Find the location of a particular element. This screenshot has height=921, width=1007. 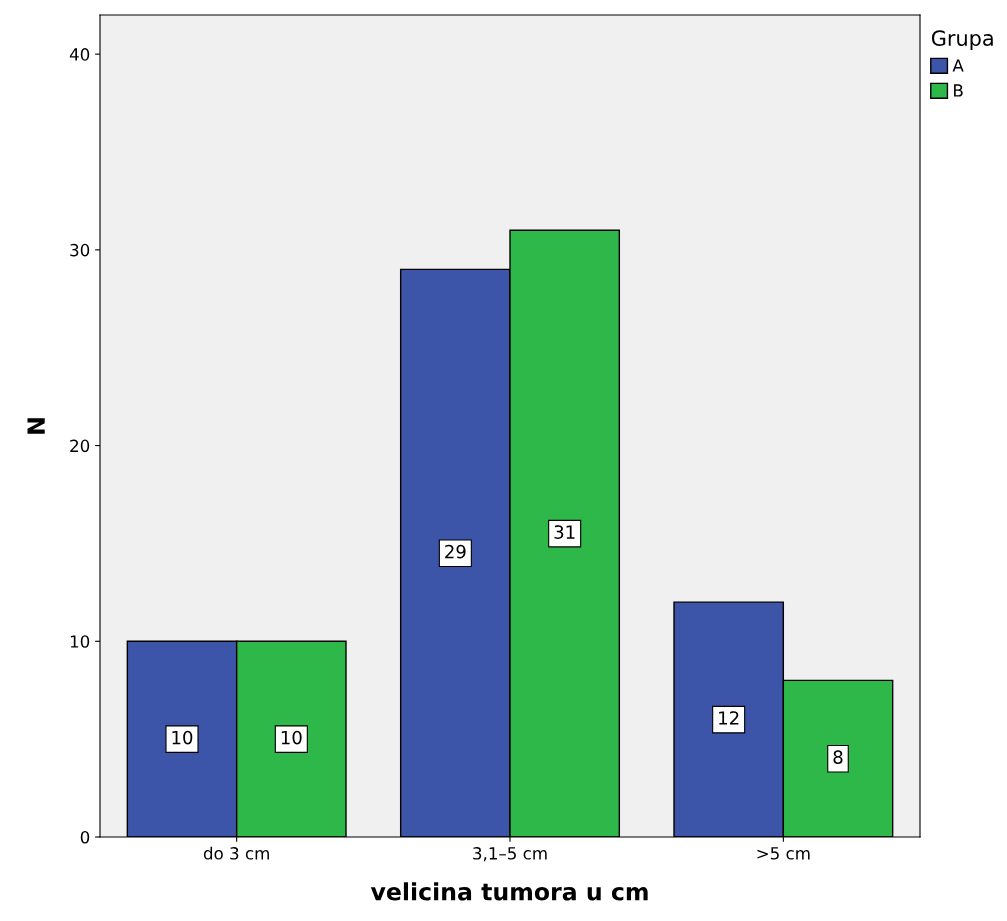

data-label: 31 is located at coordinates (564, 532).